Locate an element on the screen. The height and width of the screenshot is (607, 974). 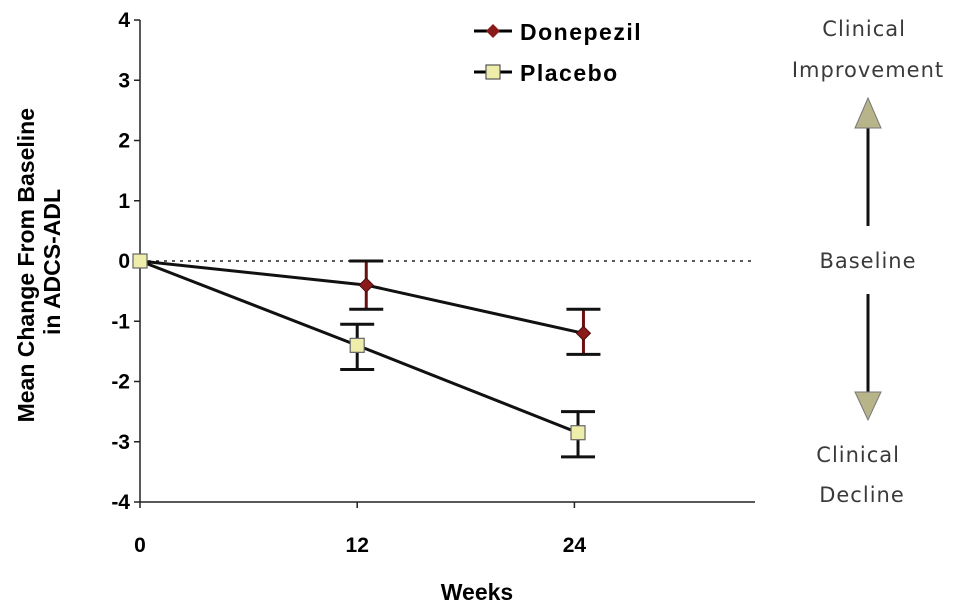
y-tick-label--2: -2 is located at coordinates (120, 382).